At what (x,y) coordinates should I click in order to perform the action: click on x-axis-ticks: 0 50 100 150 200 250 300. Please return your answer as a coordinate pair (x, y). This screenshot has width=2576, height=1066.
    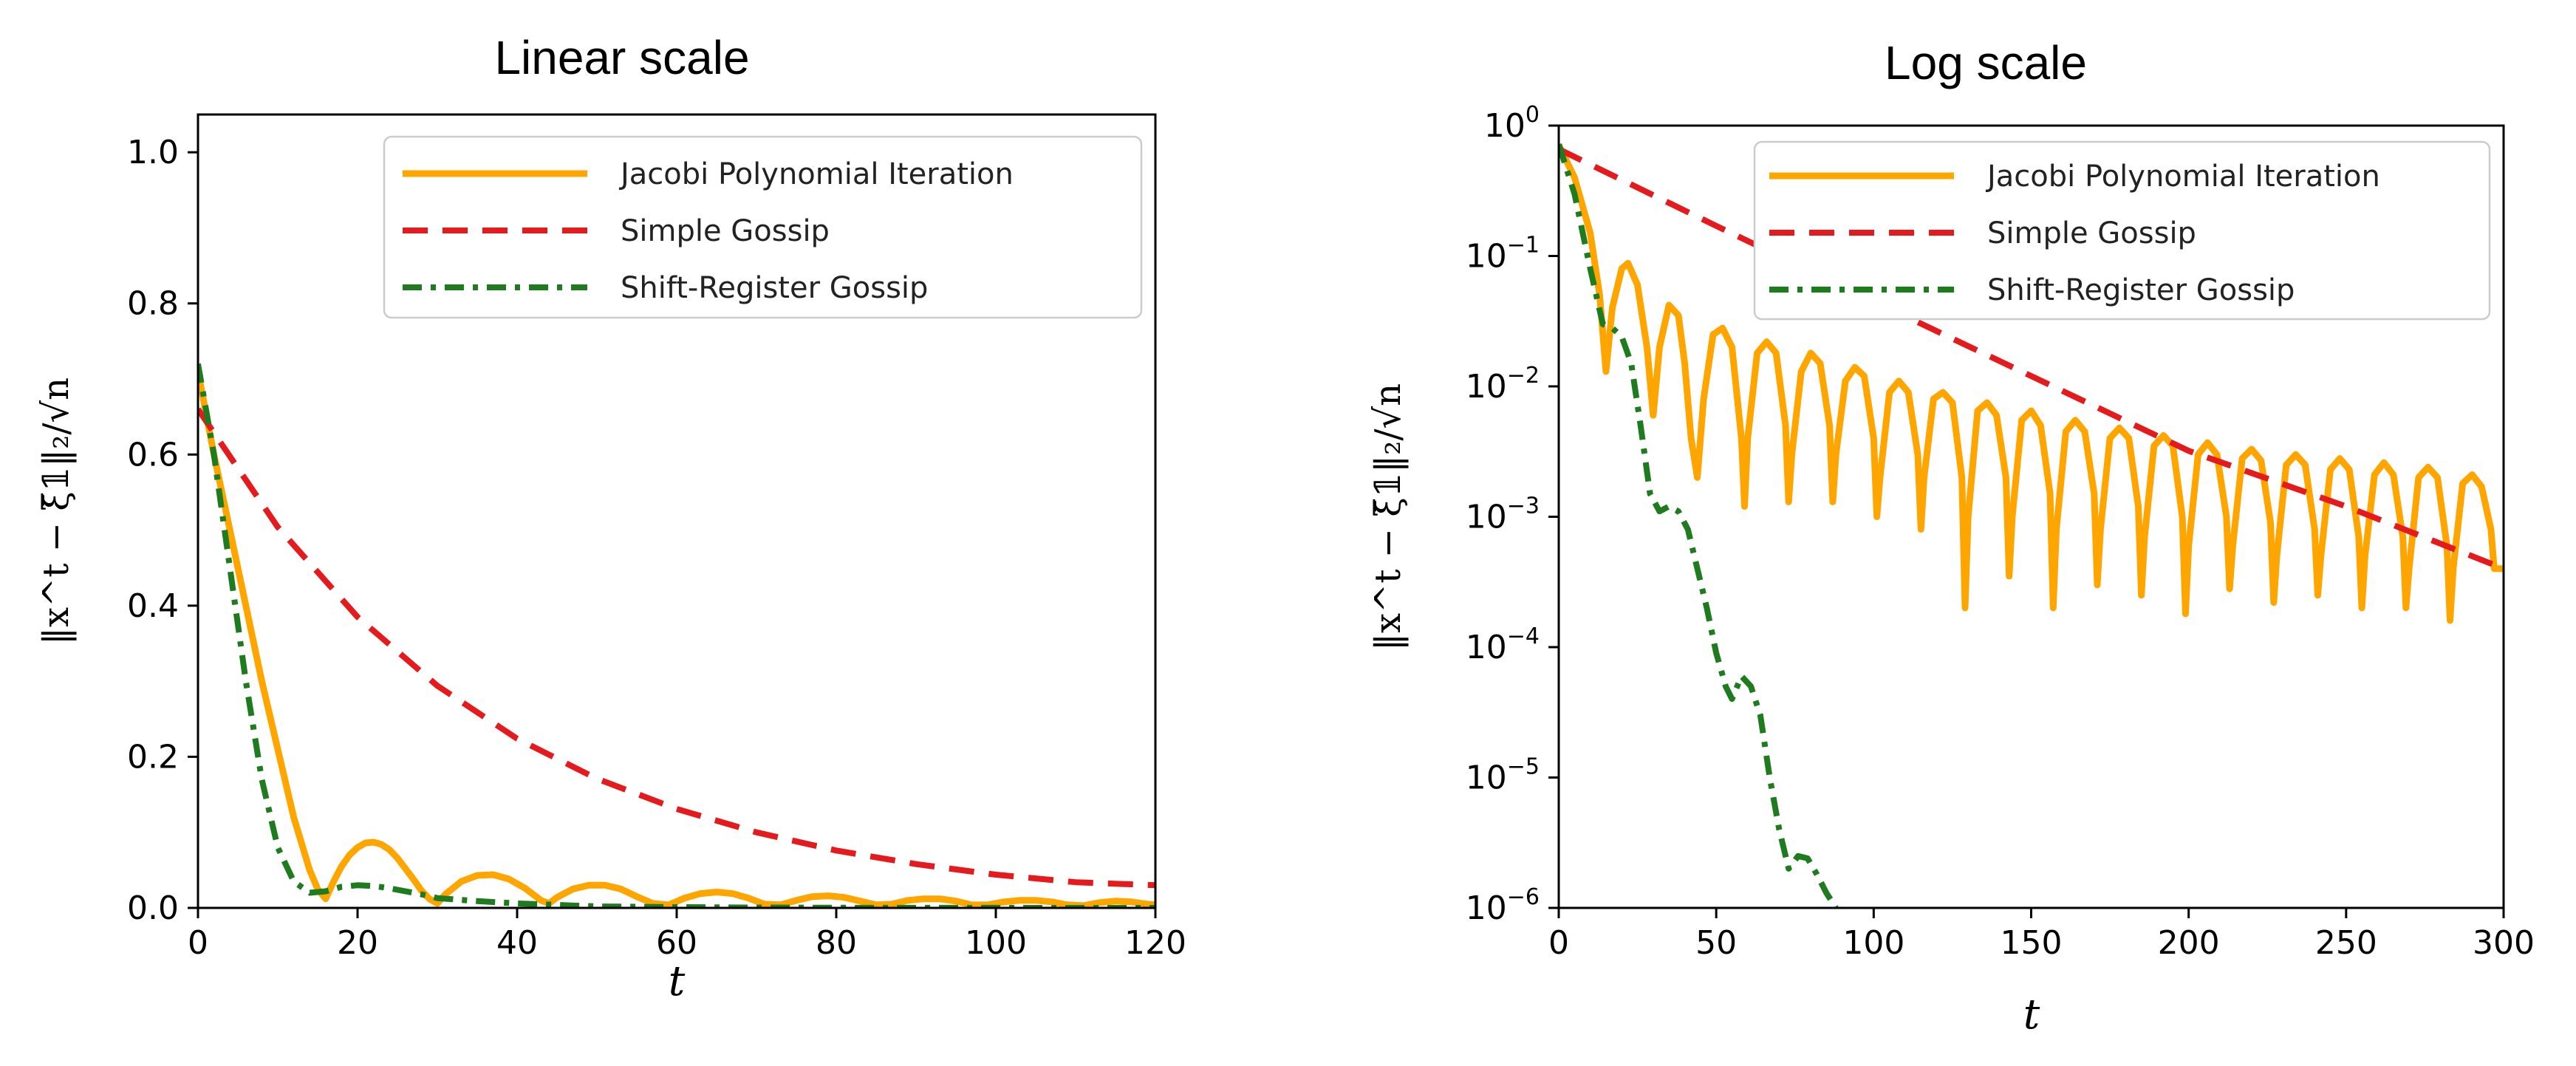
    Looking at the image, I should click on (2042, 935).